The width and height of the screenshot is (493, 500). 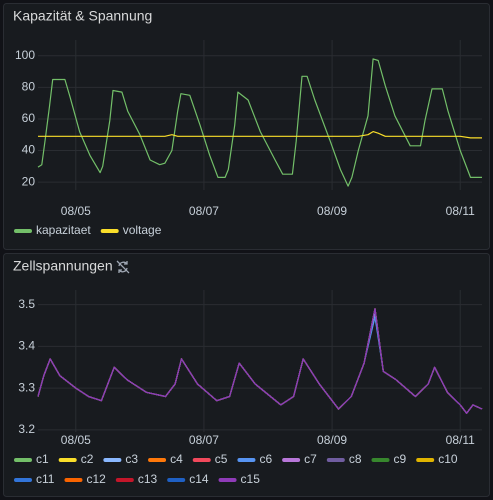 What do you see at coordinates (82, 16) in the screenshot?
I see `panel-title: Kapazität & Spannung` at bounding box center [82, 16].